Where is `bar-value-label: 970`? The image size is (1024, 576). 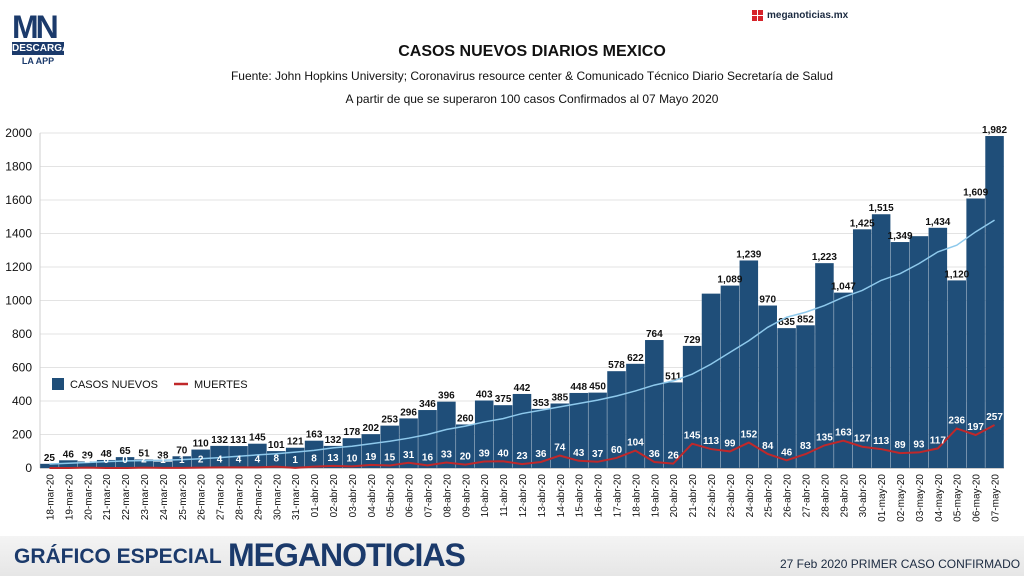
bar-value-label: 970 is located at coordinates (767, 300).